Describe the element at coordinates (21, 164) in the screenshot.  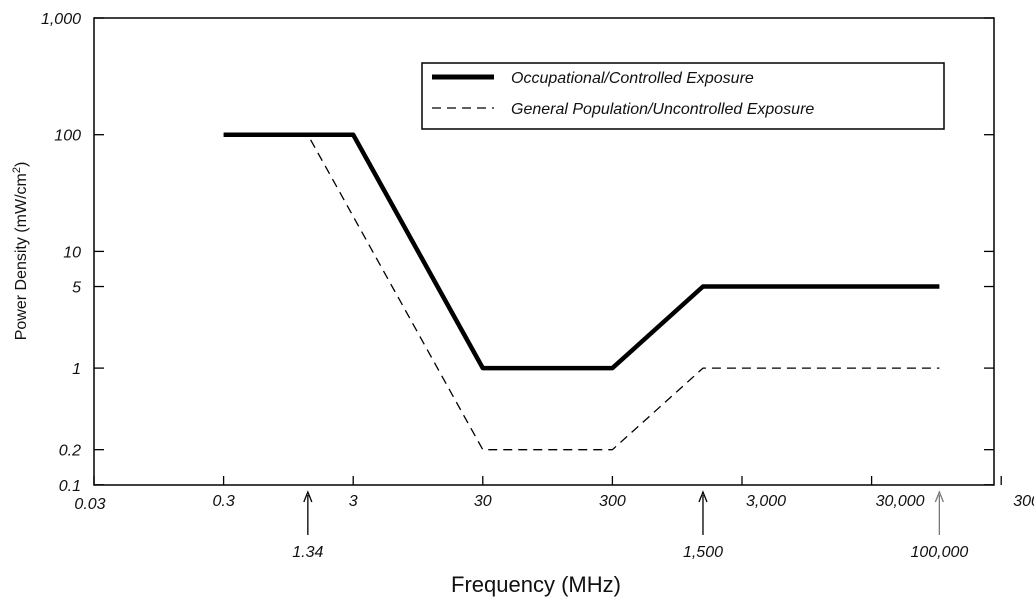
I see `y-axis-title-end: )` at that location.